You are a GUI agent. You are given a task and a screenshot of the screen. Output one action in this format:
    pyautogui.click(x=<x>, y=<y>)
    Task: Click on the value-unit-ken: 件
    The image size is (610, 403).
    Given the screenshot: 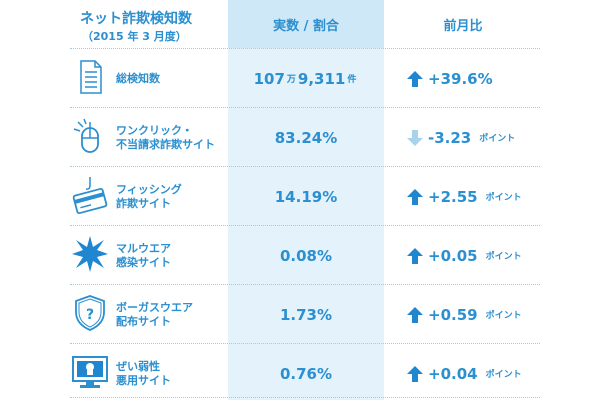 What is the action you would take?
    pyautogui.click(x=352, y=80)
    